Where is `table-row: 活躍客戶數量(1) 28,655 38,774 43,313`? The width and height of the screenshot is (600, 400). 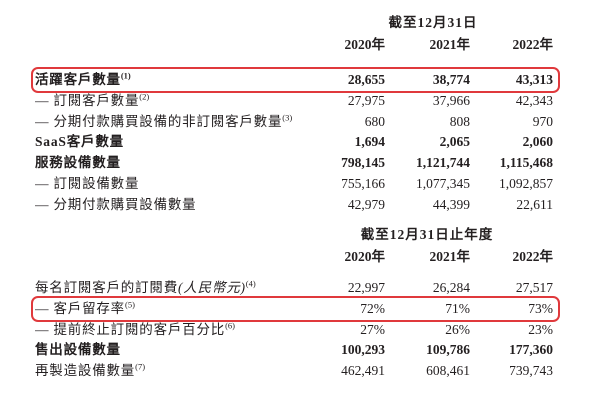
table-row: 活躍客戶數量(1) 28,655 38,774 43,313 is located at coordinates (295, 80).